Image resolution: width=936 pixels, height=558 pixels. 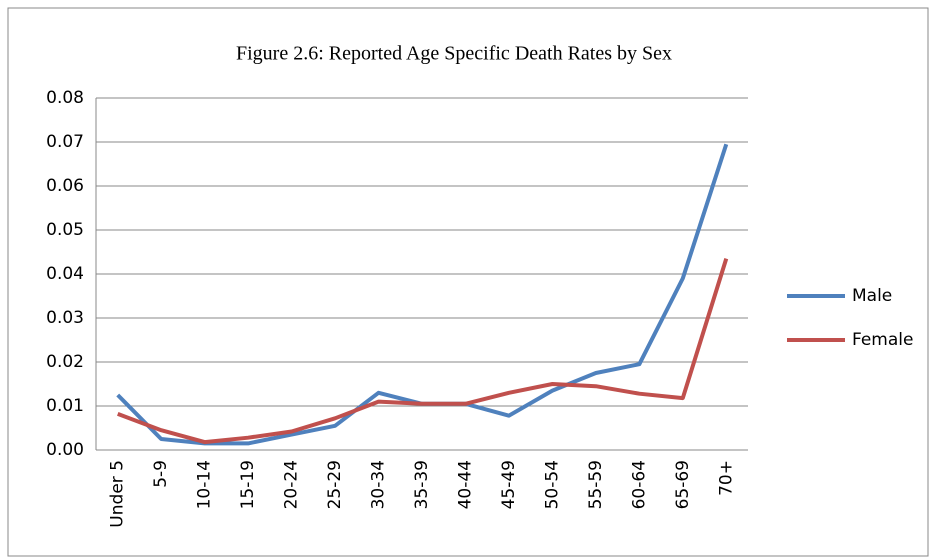 I want to click on x-tick-label: 10-14, so click(x=205, y=484).